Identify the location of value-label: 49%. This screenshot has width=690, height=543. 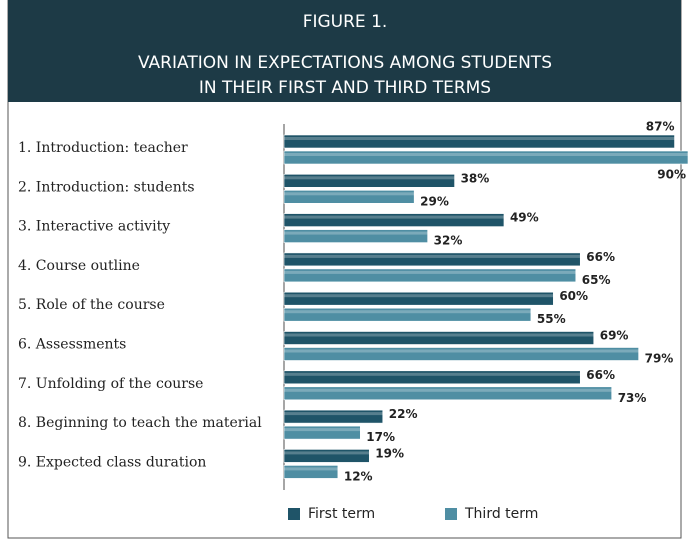
(524, 218).